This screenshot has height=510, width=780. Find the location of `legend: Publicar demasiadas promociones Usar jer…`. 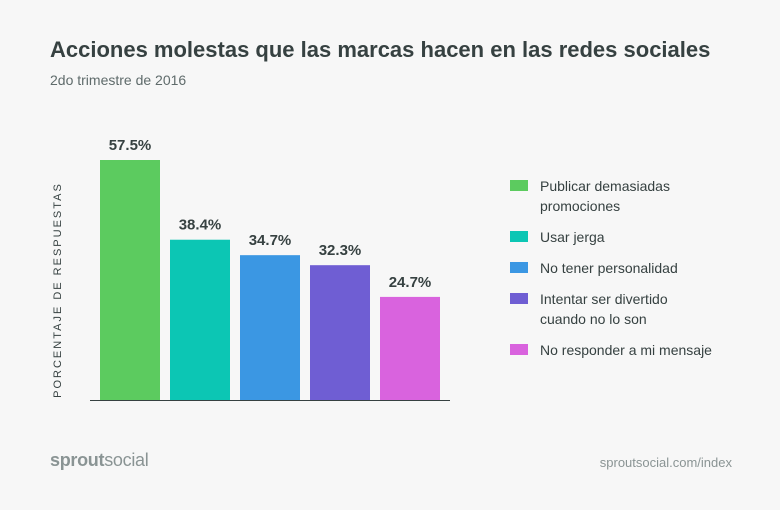

legend: Publicar demasiadas promociones Usar jer… is located at coordinates (635, 273).